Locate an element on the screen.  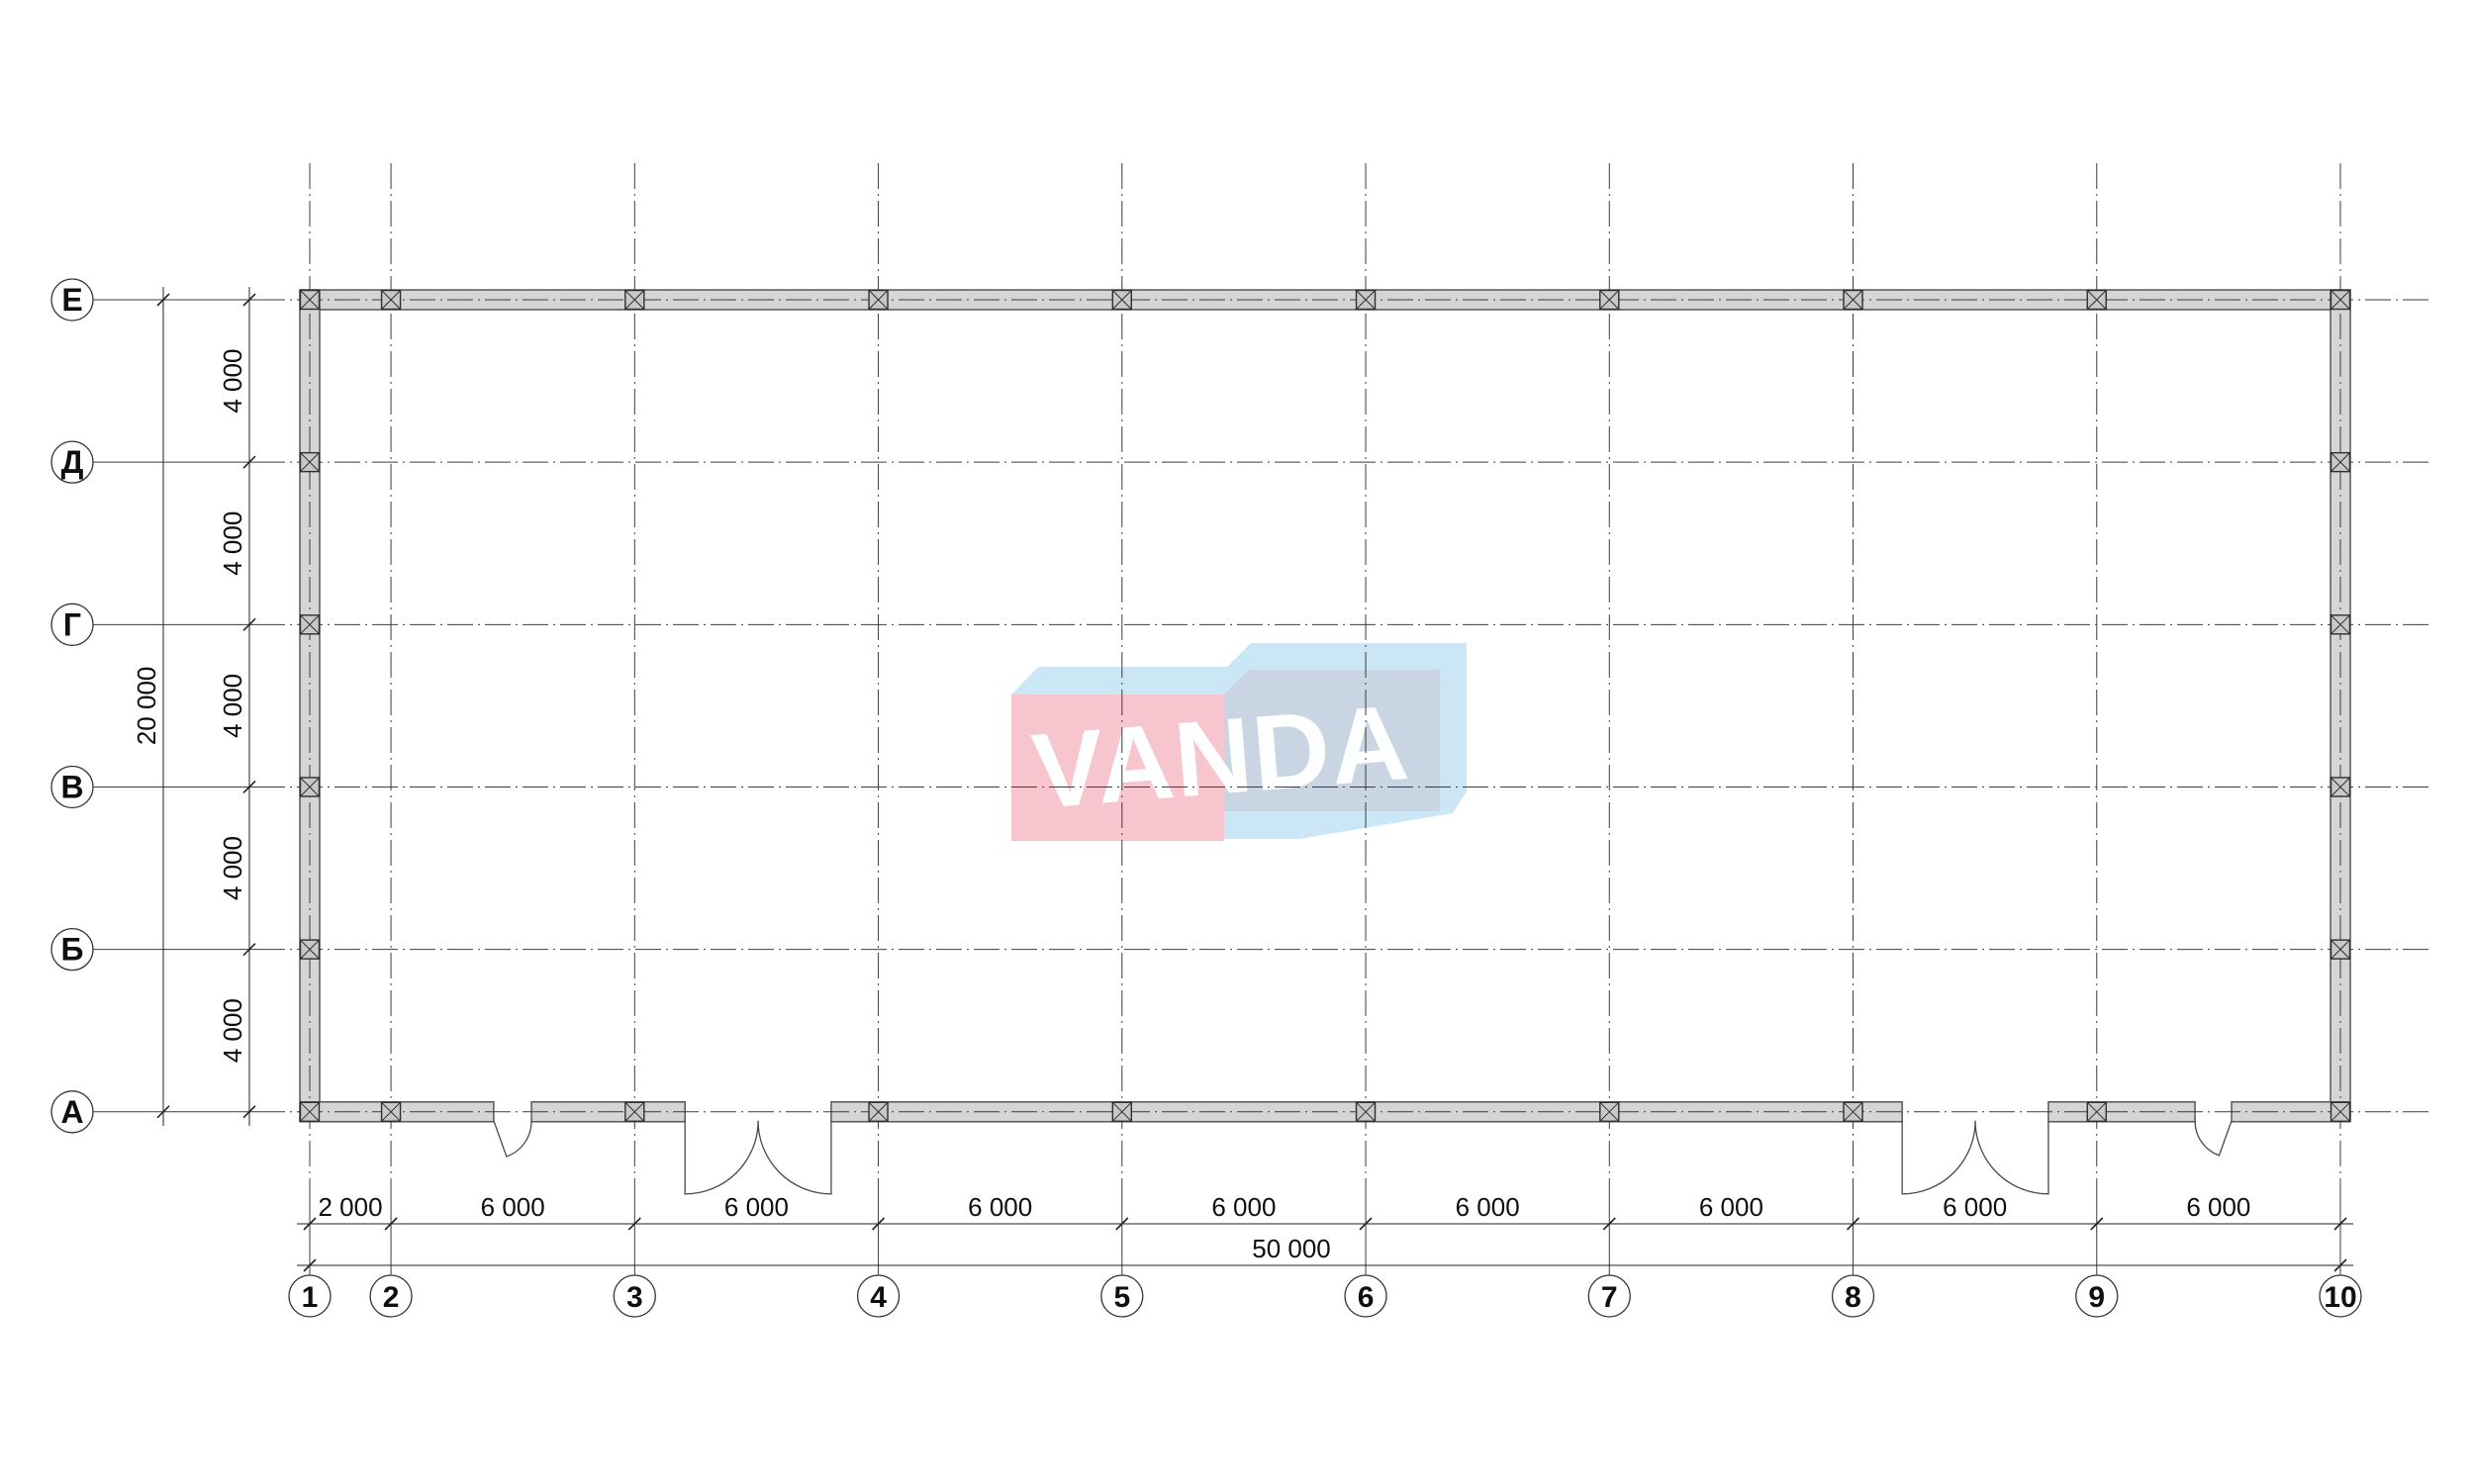
col-axis-bubble-8-label: 8 is located at coordinates (1853, 1297).